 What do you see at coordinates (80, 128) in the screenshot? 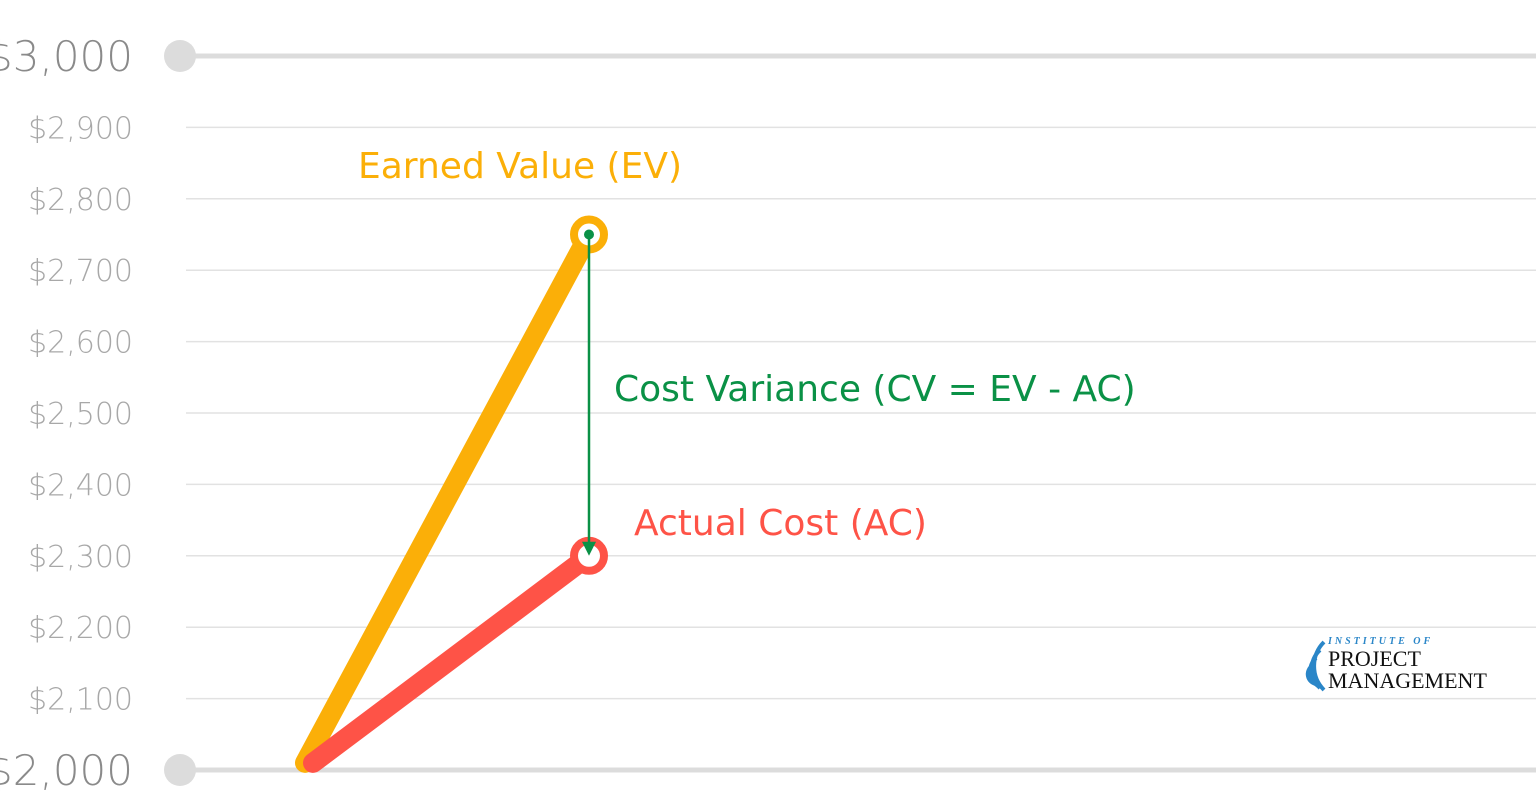
I see `y-tick-label: $2,900` at bounding box center [80, 128].